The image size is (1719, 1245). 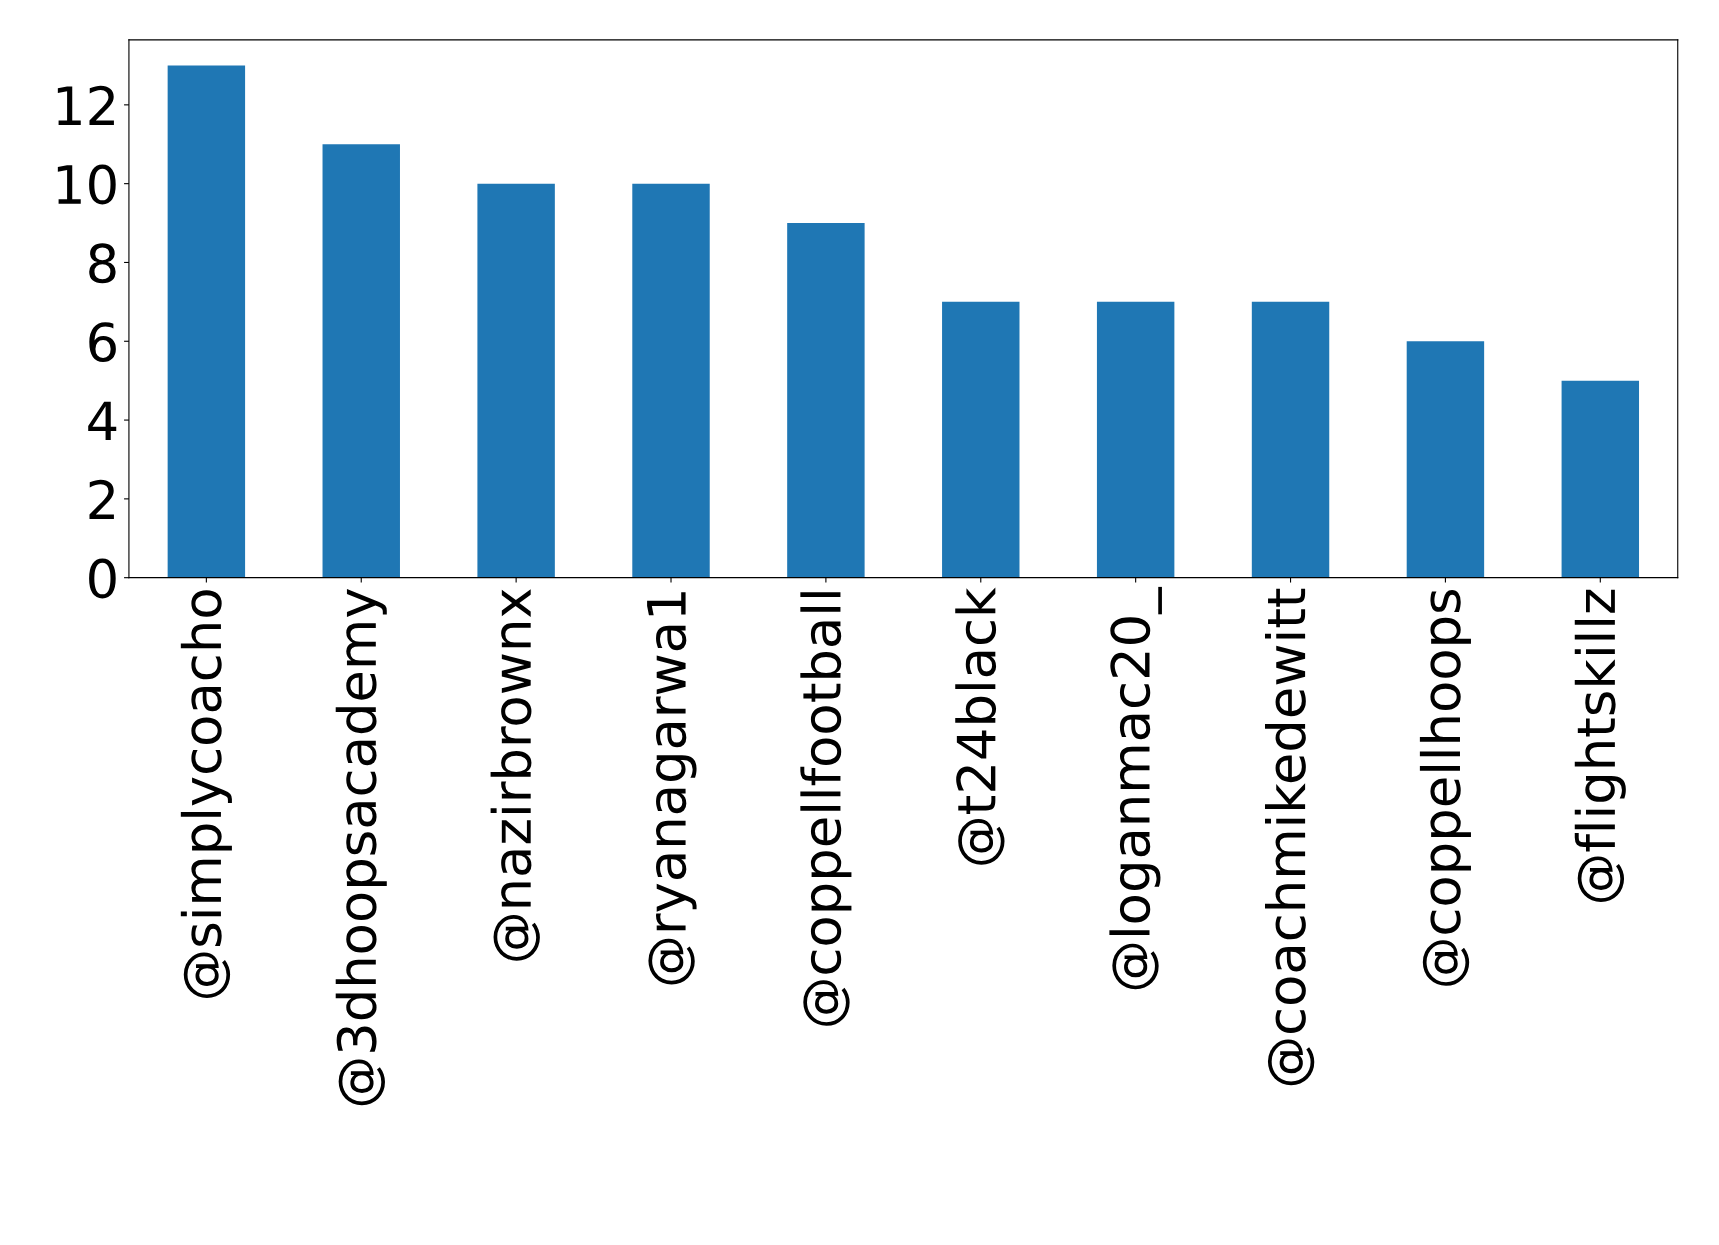 I want to click on x-tick-label: @t24black, so click(x=980, y=726).